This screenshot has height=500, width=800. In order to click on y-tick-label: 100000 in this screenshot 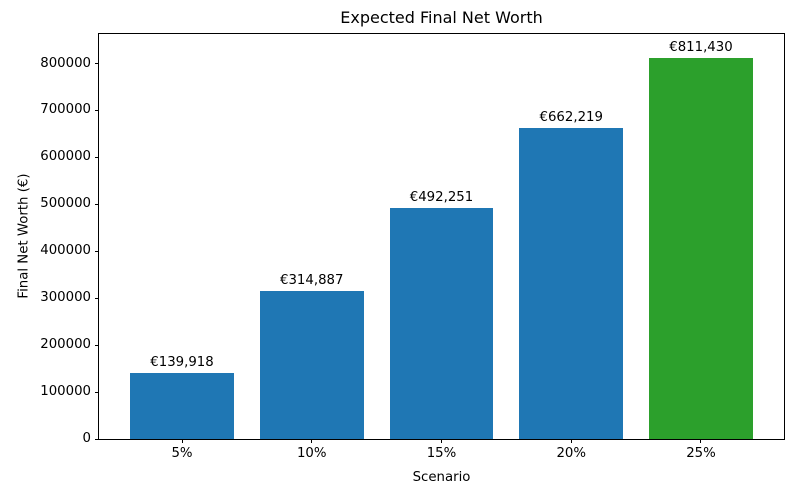, I will do `click(65, 392)`.